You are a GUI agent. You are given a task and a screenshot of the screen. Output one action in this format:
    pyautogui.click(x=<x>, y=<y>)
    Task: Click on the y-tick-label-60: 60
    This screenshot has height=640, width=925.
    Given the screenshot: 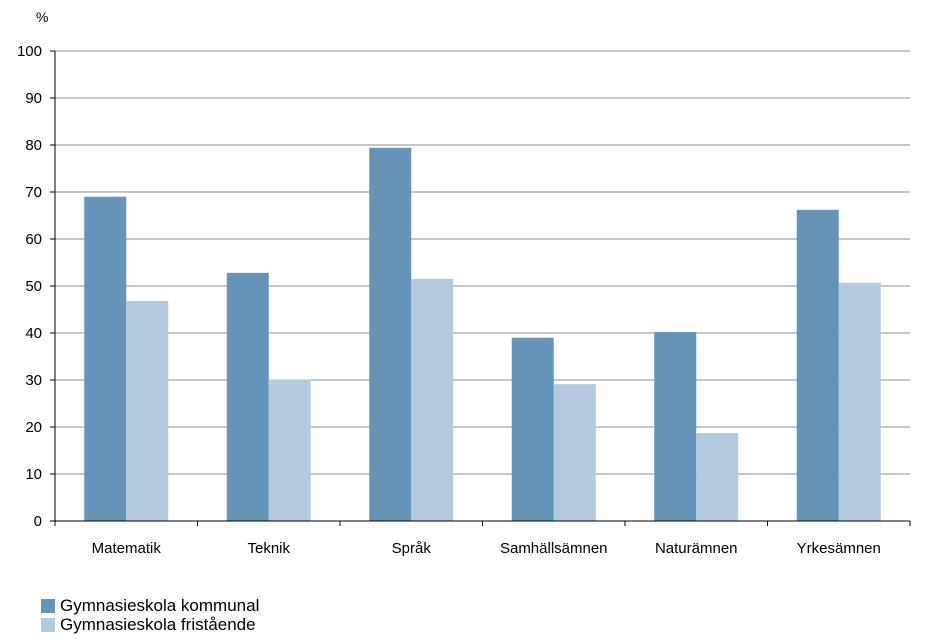 What is the action you would take?
    pyautogui.click(x=33, y=239)
    